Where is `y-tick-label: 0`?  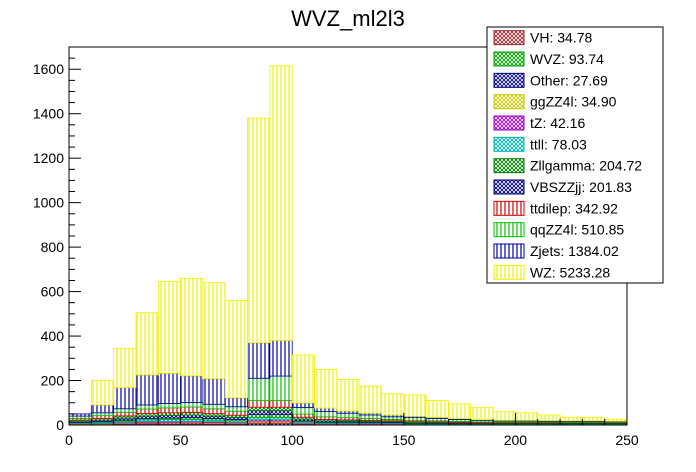 y-tick-label: 0 is located at coordinates (60, 425).